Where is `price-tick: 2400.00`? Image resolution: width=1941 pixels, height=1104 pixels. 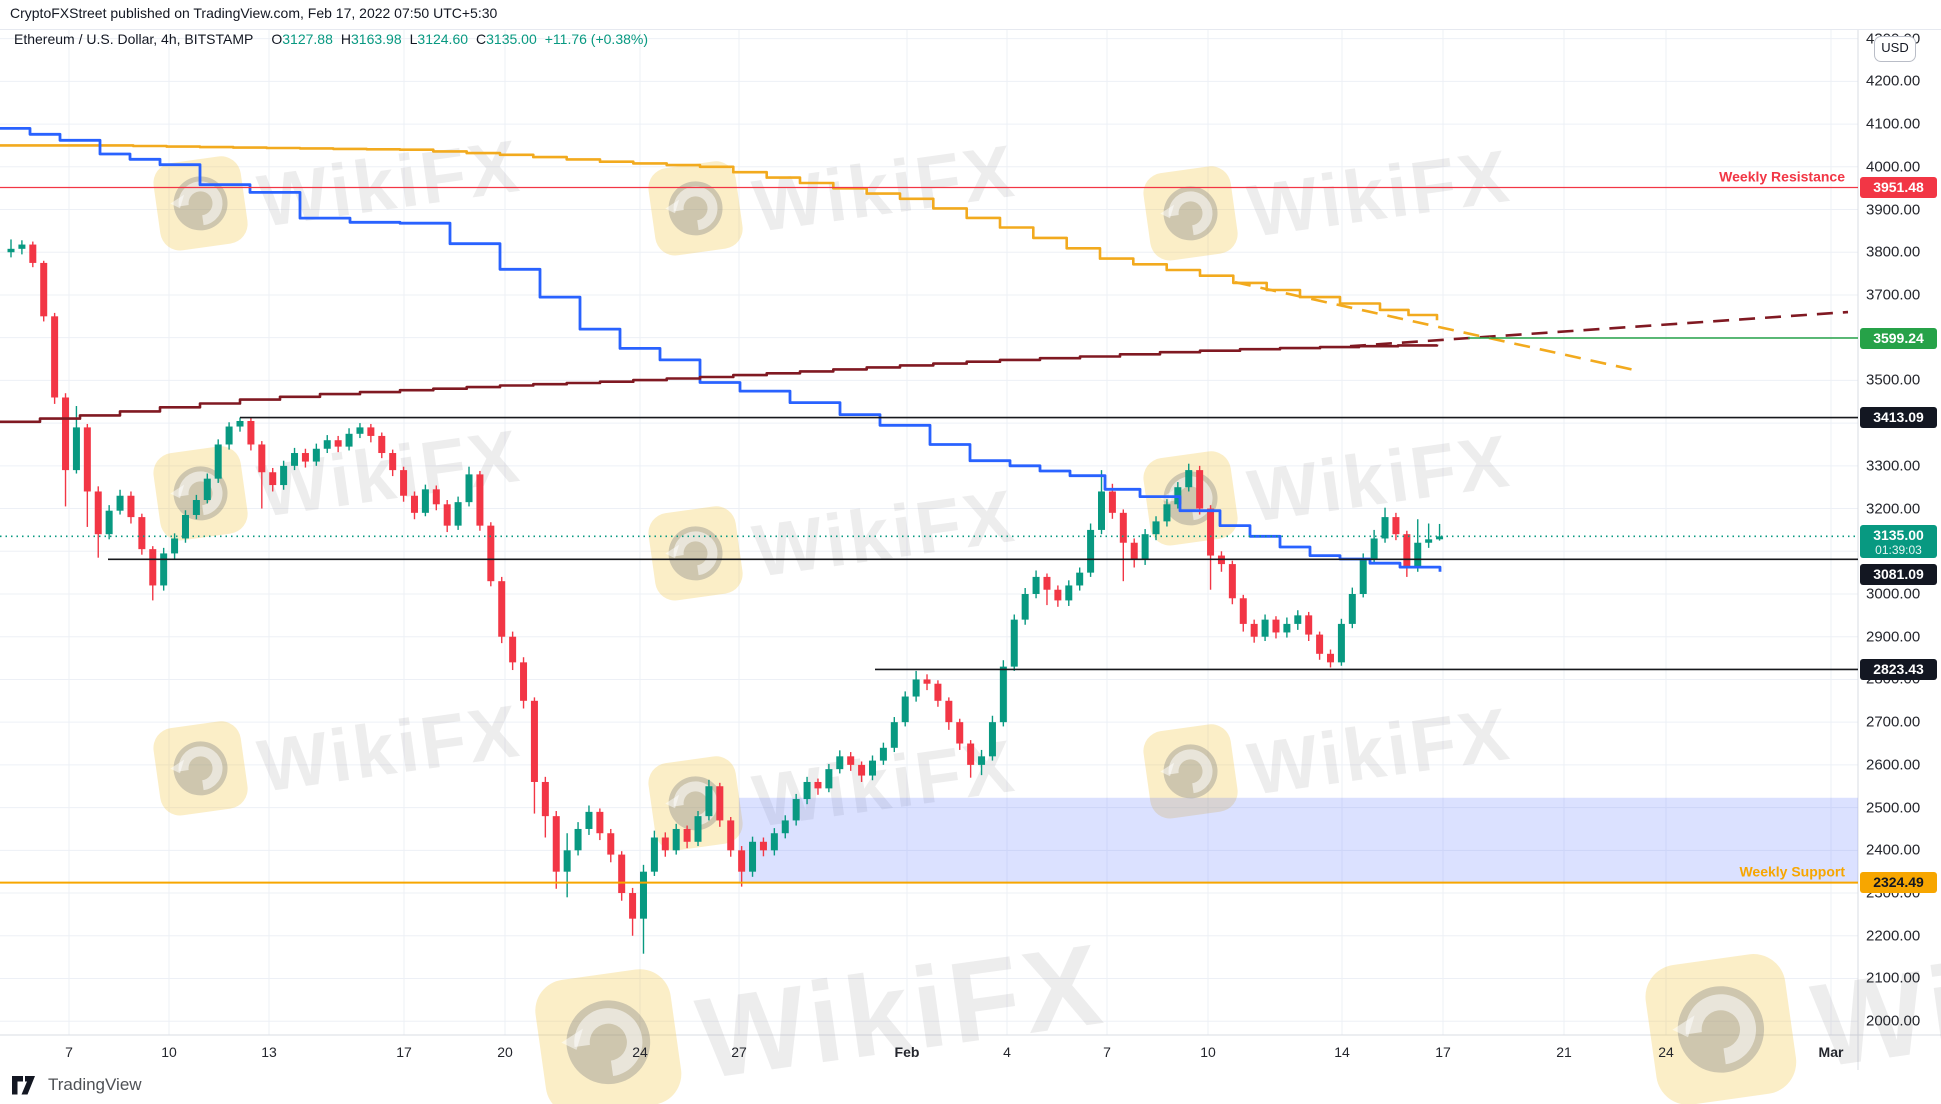 price-tick: 2400.00 is located at coordinates (1893, 850).